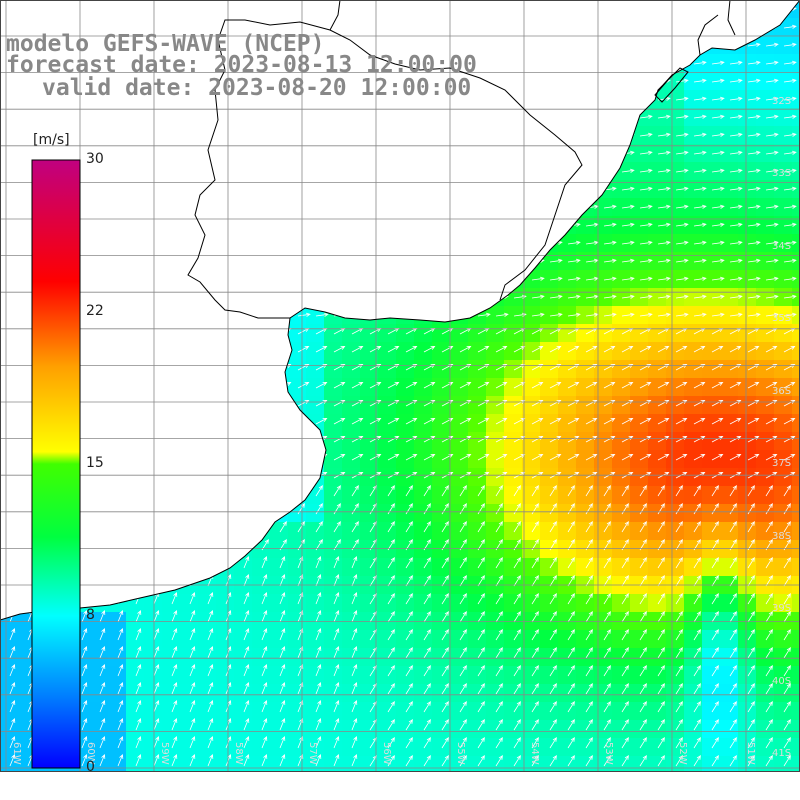 This screenshot has width=800, height=800. What do you see at coordinates (781, 681) in the screenshot?
I see `latitude-label: 40S` at bounding box center [781, 681].